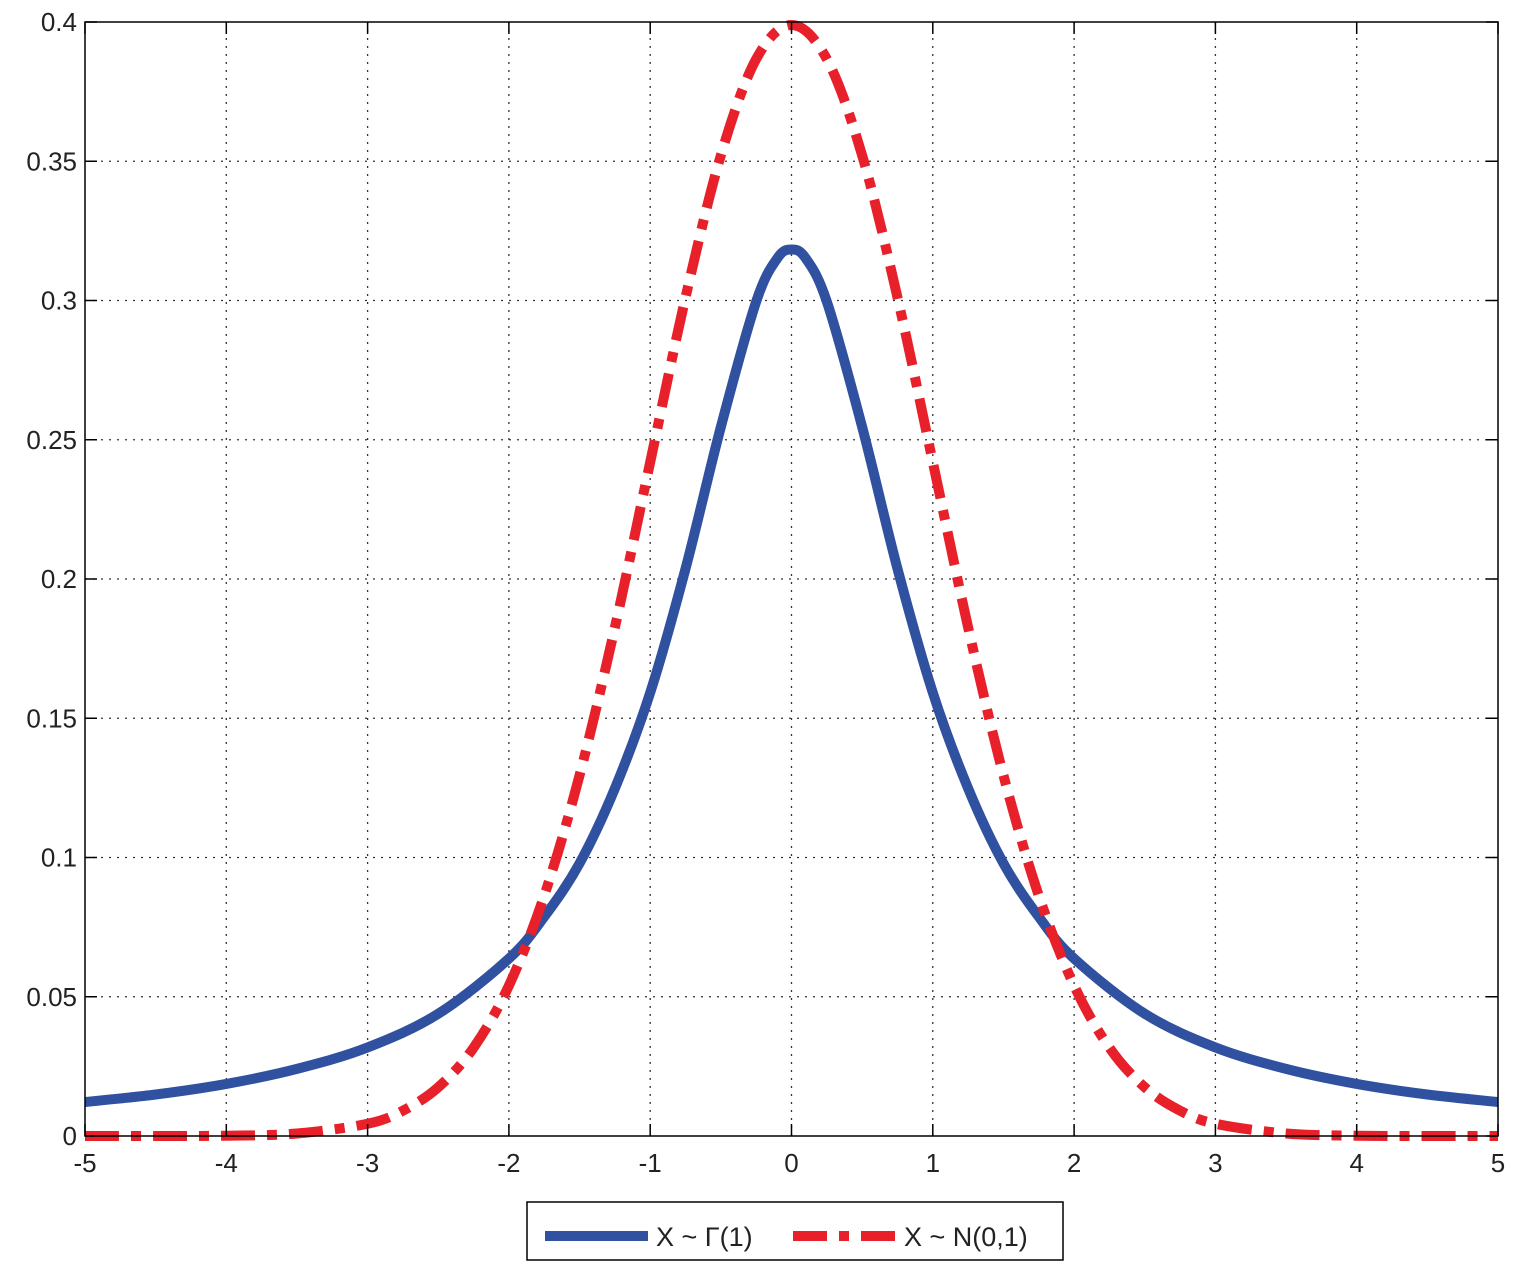 Image resolution: width=1518 pixels, height=1266 pixels. Describe the element at coordinates (795, 1231) in the screenshot. I see `legend: X ~ Γ(1) X ~ N(0,1)` at that location.